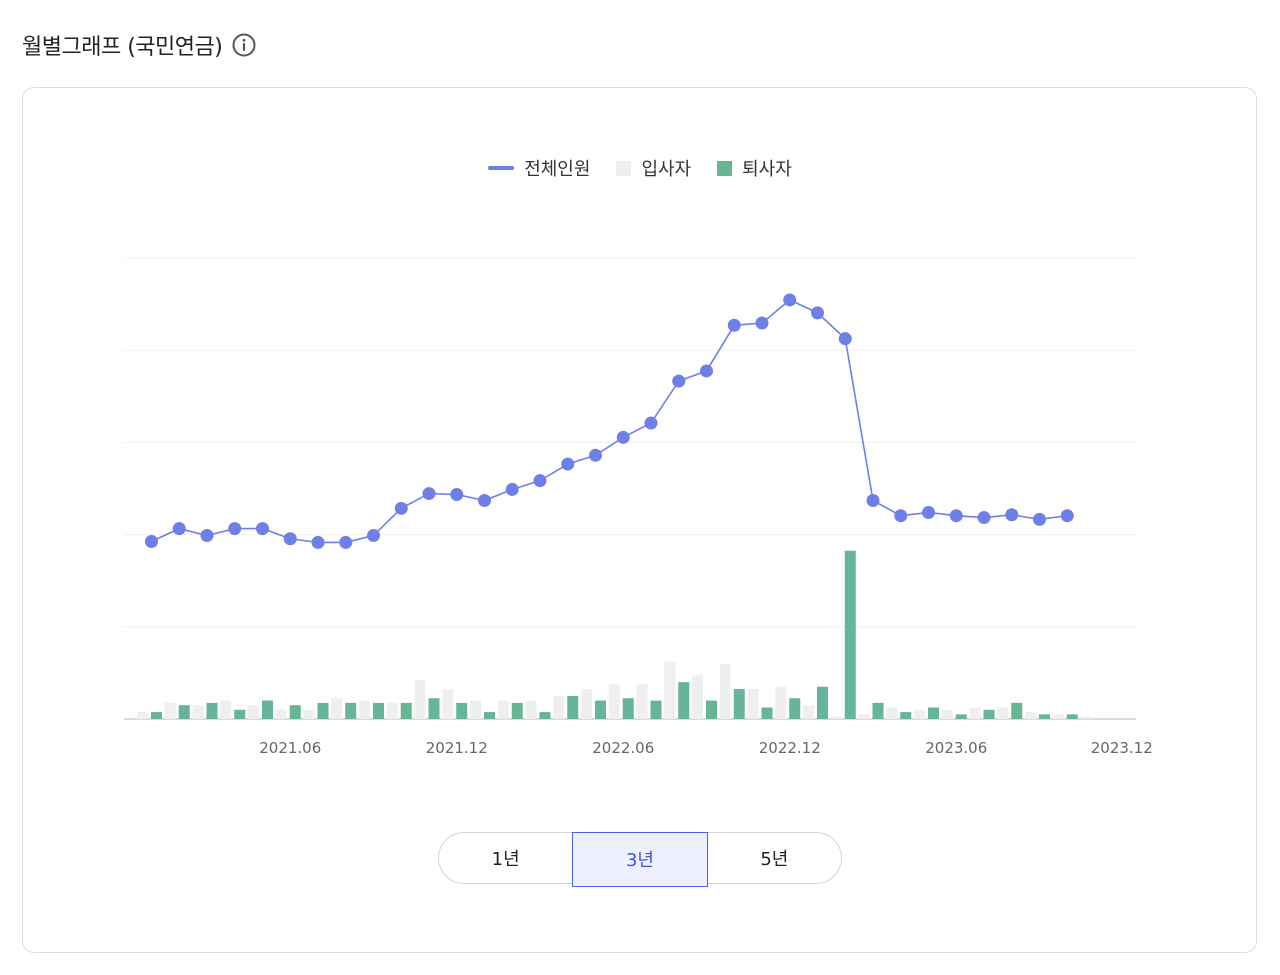  I want to click on chart-legend: 전체인원 입사자 퇴사자, so click(640, 168).